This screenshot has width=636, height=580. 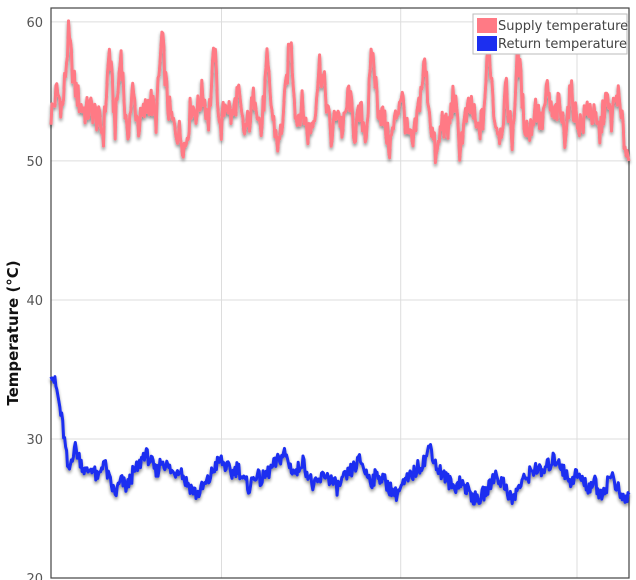 What do you see at coordinates (34, 162) in the screenshot?
I see `y-tick-label: 50` at bounding box center [34, 162].